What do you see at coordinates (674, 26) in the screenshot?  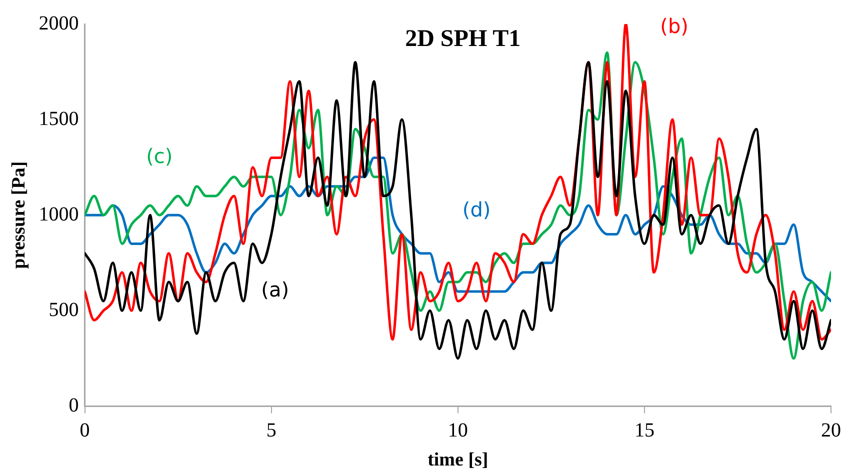 I see `series-label: (b)` at bounding box center [674, 26].